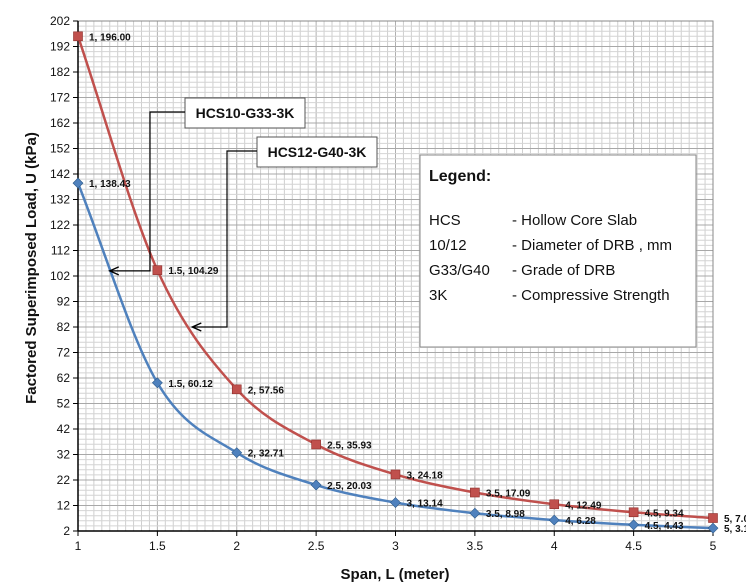  Describe the element at coordinates (316, 546) in the screenshot. I see `x-tick-label: 2.5` at that location.